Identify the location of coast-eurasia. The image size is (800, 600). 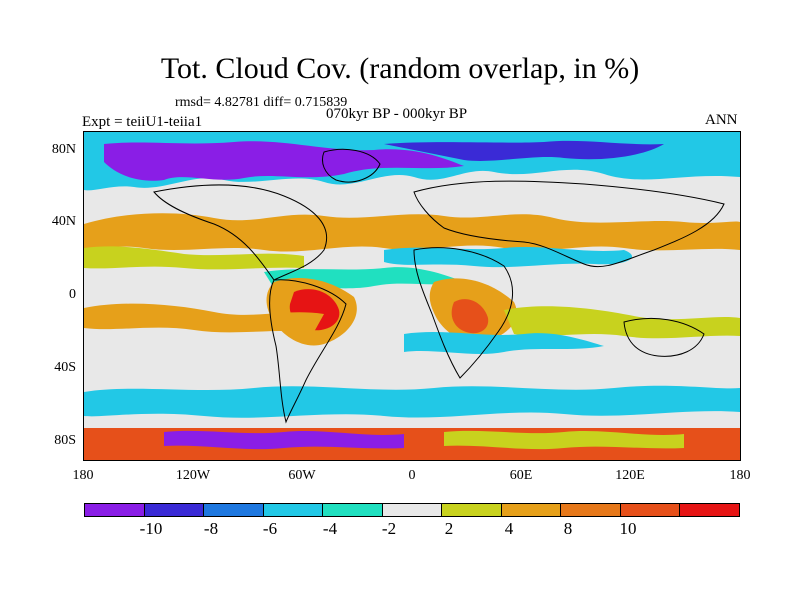
(569, 224).